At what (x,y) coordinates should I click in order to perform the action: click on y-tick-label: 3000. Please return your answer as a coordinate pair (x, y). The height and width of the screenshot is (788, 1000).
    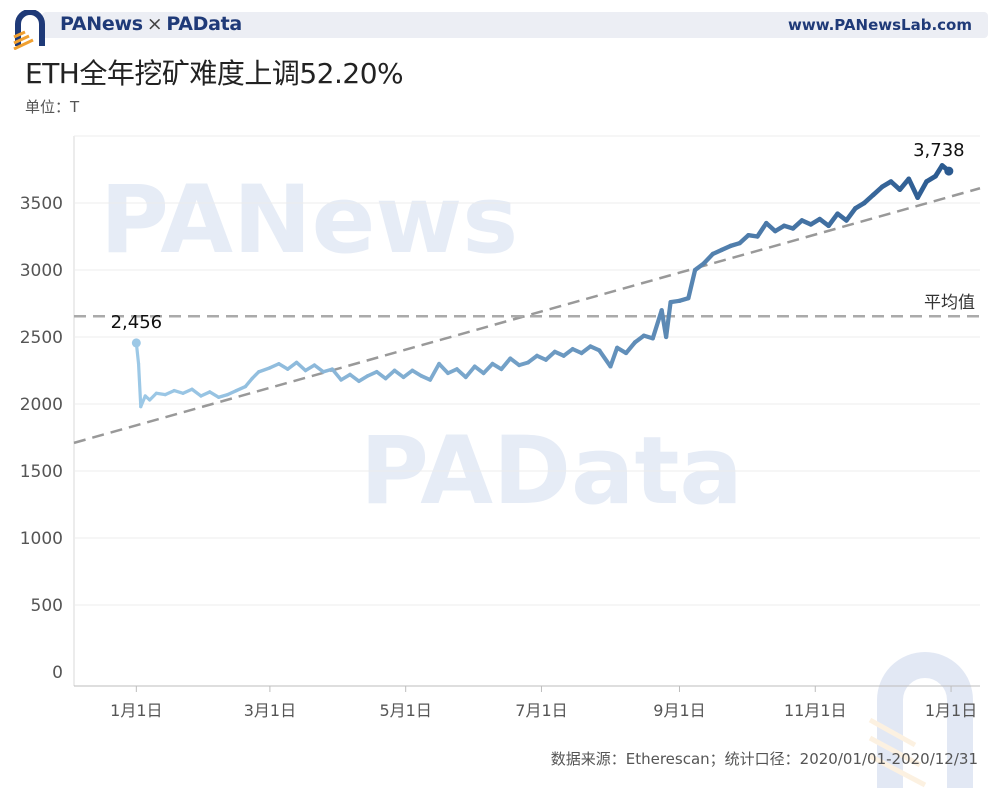
    Looking at the image, I should click on (41, 271).